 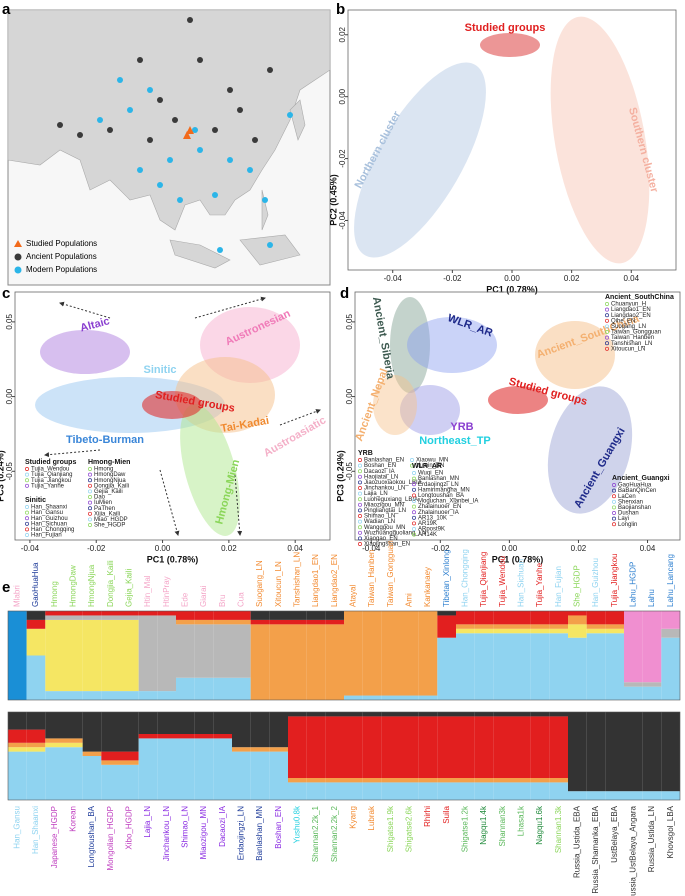 What do you see at coordinates (446, 814) in the screenshot?
I see `population-label: Suila` at bounding box center [446, 814].